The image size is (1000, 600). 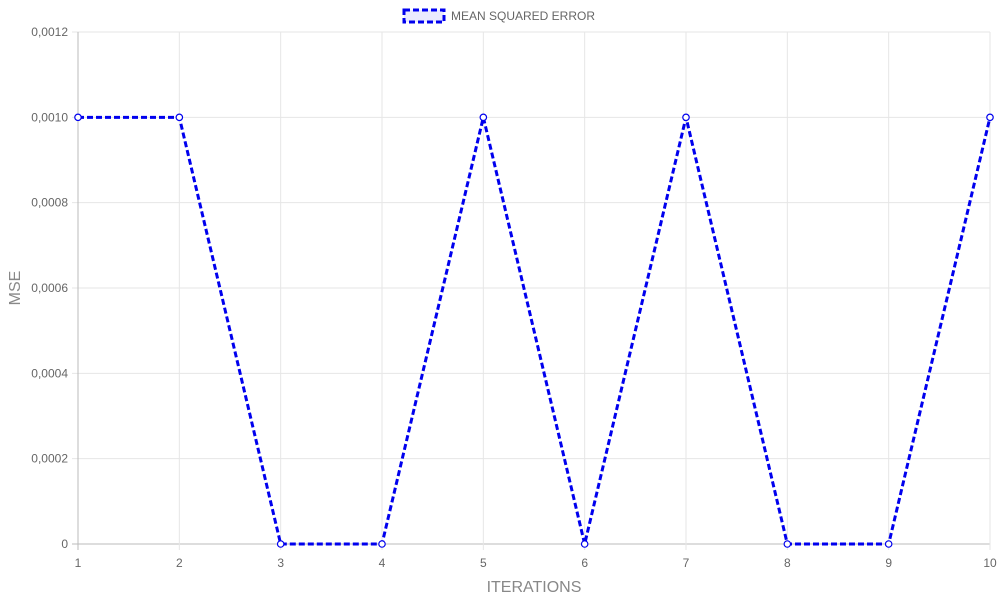 I want to click on x-tick-label: 4, so click(x=382, y=563).